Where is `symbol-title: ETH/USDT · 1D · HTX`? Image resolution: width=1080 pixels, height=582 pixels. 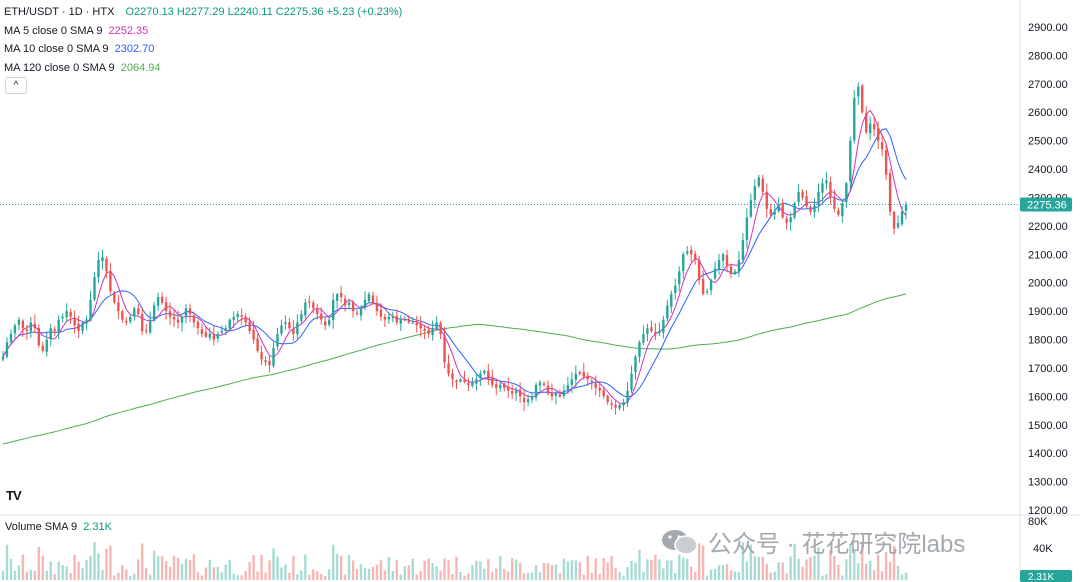 symbol-title: ETH/USDT · 1D · HTX is located at coordinates (59, 12).